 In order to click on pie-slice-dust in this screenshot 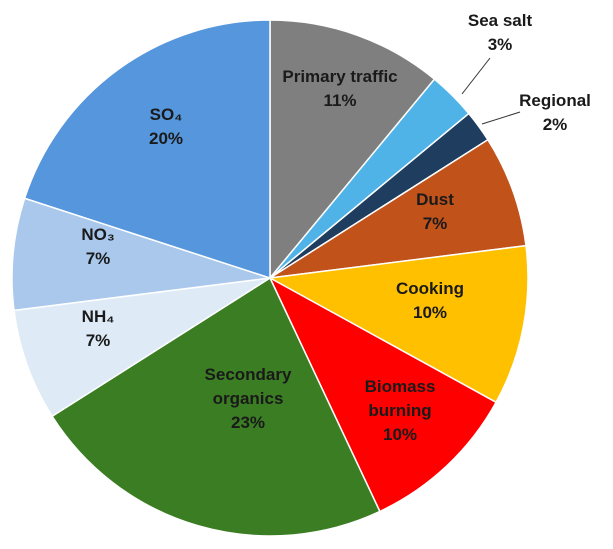, I will do `click(398, 208)`.